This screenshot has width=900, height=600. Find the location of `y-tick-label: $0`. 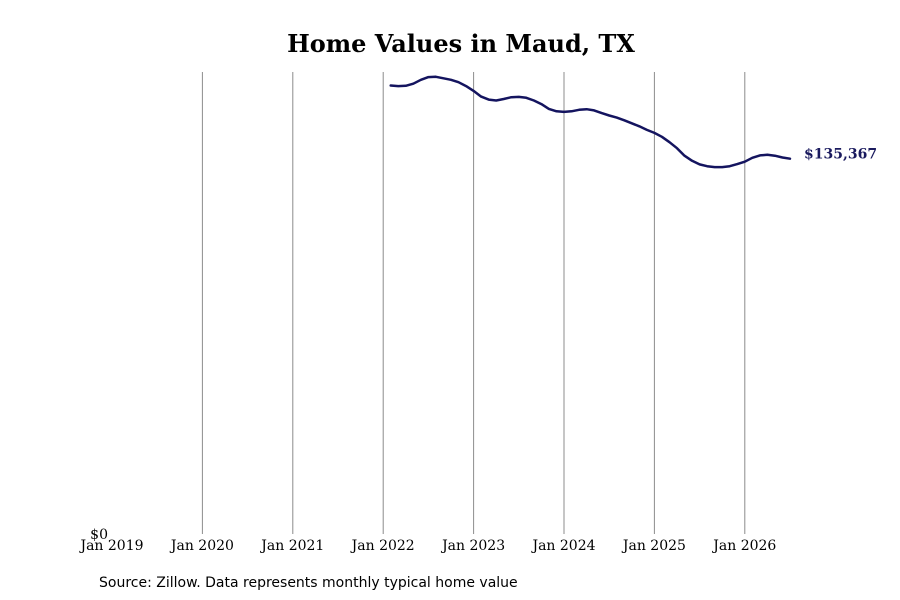

y-tick-label: $0 is located at coordinates (99, 535).